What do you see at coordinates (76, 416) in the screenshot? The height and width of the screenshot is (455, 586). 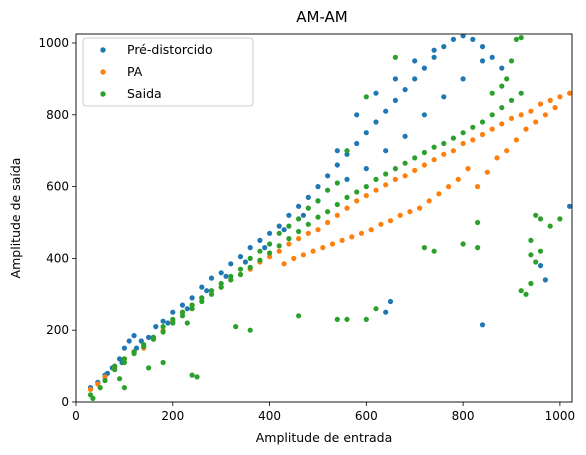 I see `x-tick-label: 0` at bounding box center [76, 416].